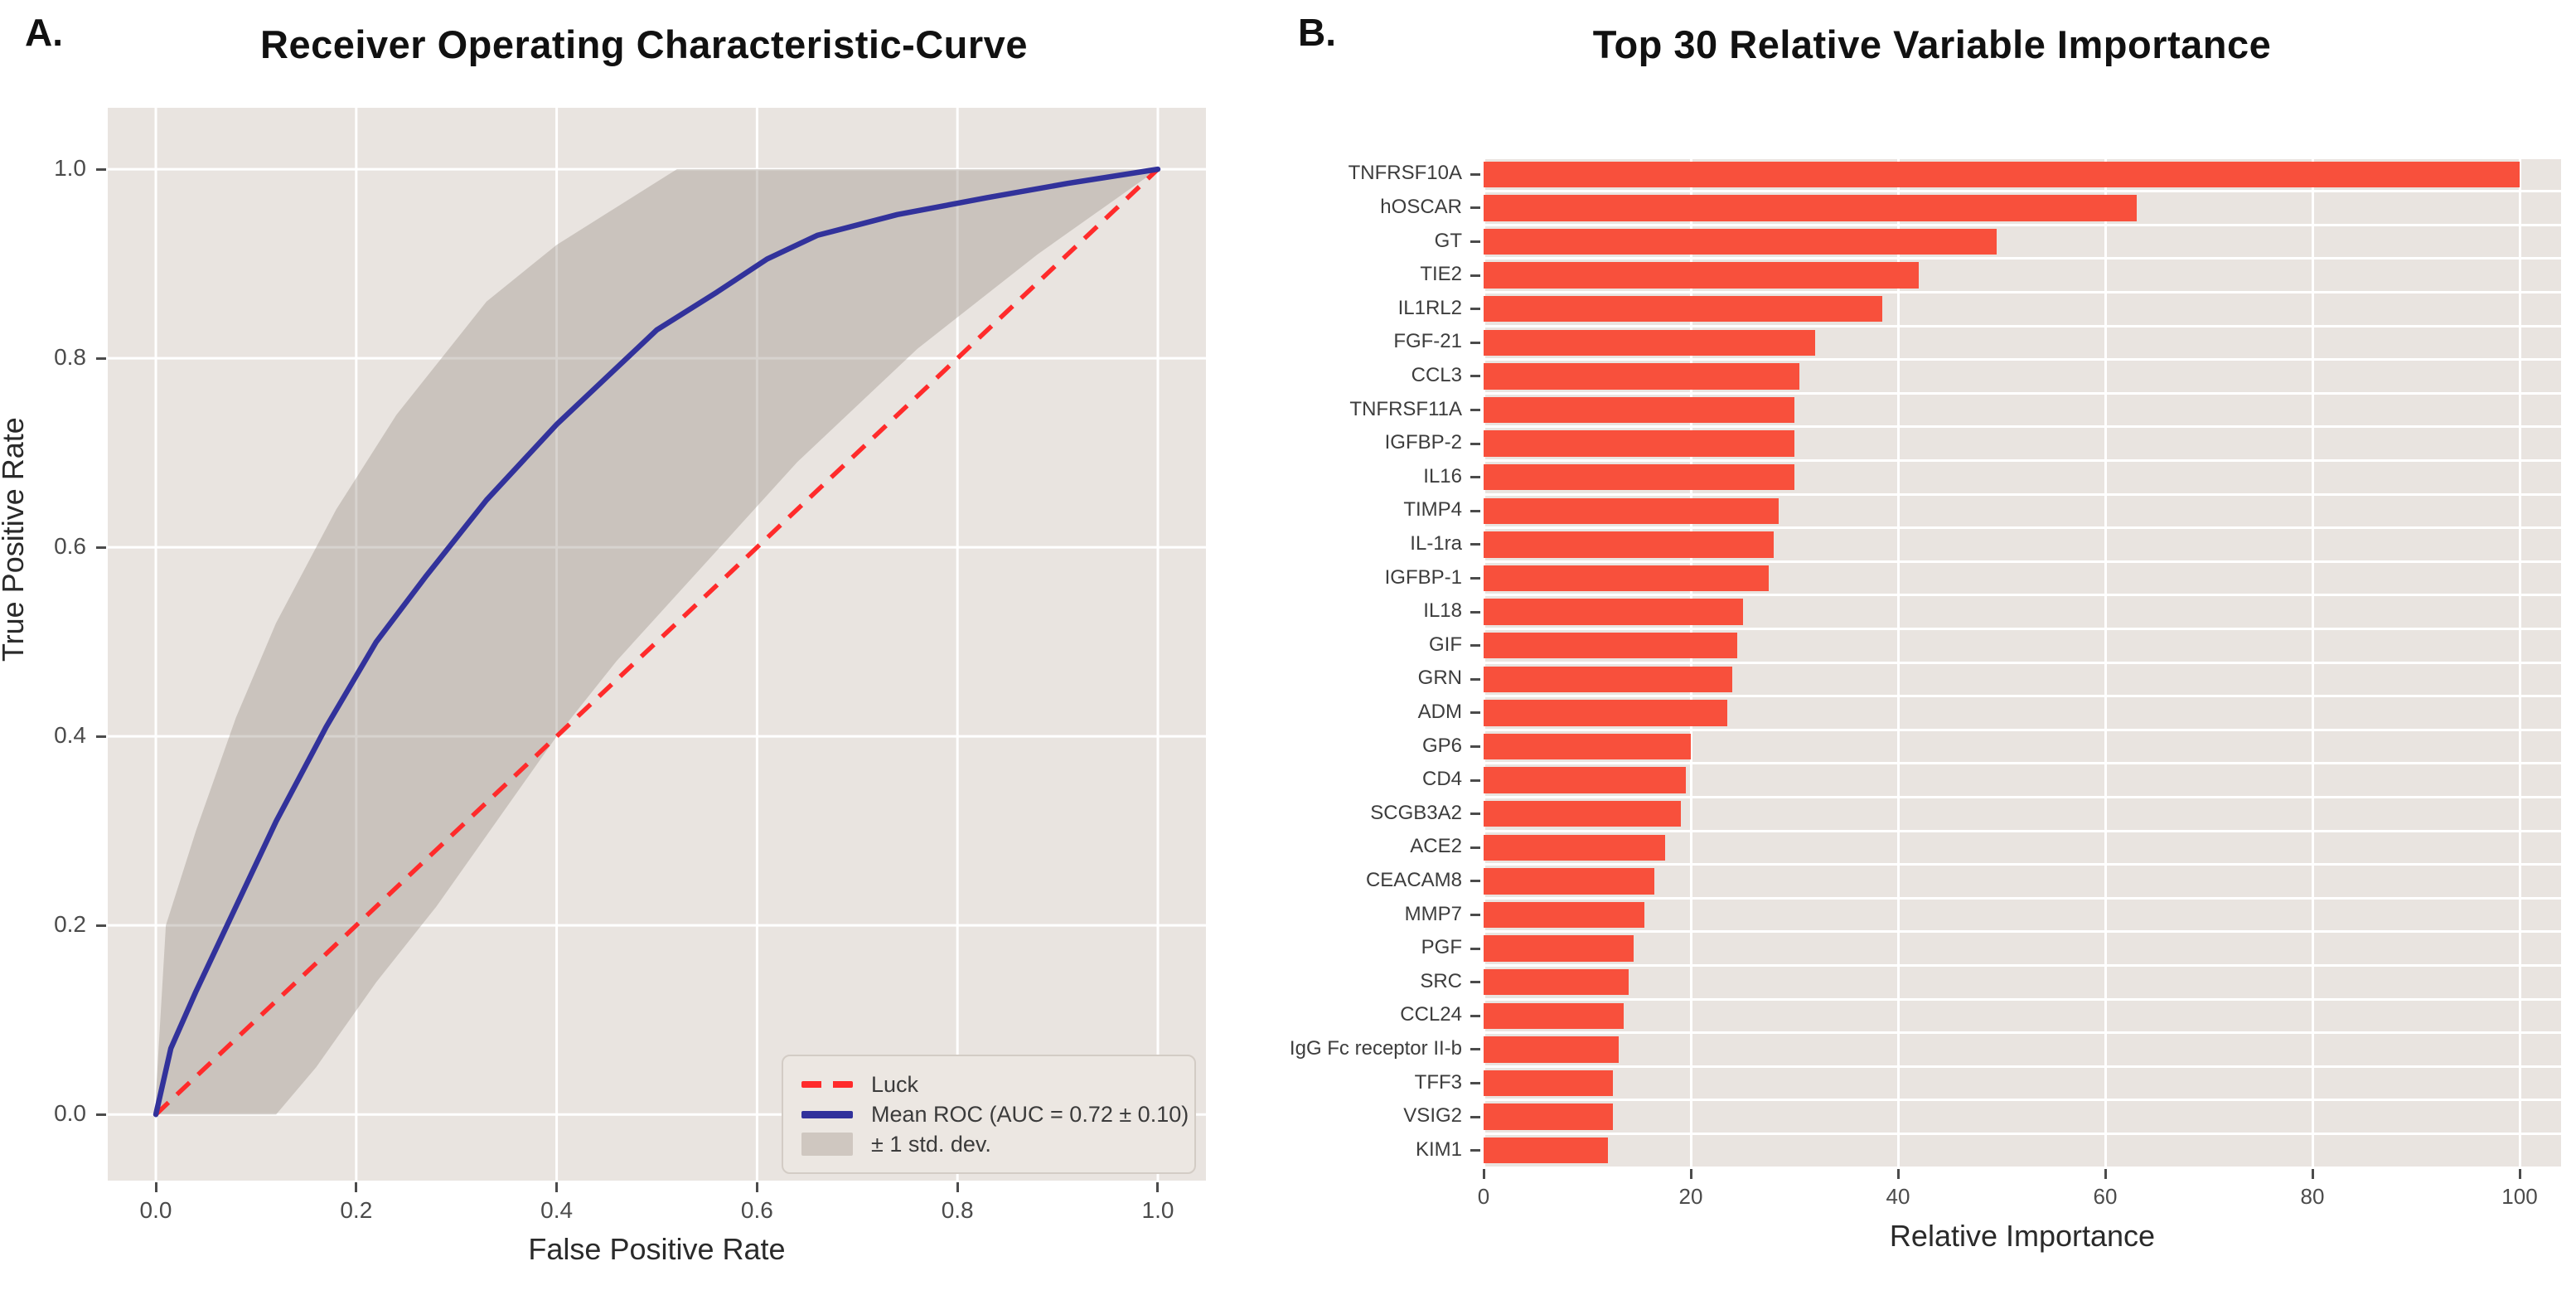 This screenshot has height=1300, width=2576. I want to click on importance-bar-igg-fc-receptor-ii-b, so click(1551, 1049).